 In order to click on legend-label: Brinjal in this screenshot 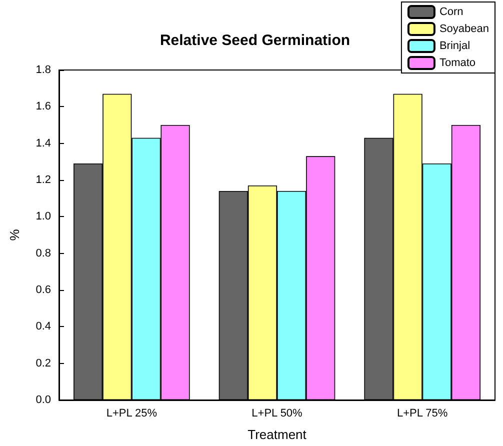, I will do `click(454, 46)`.